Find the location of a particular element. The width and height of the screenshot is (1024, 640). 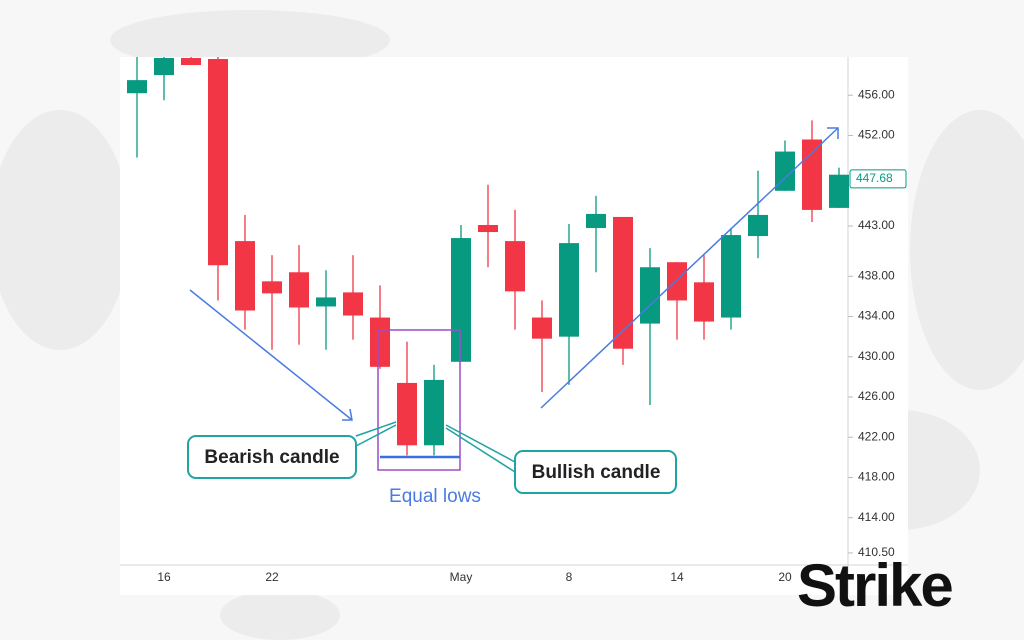

y-tick-label: 434.00 is located at coordinates (876, 316).